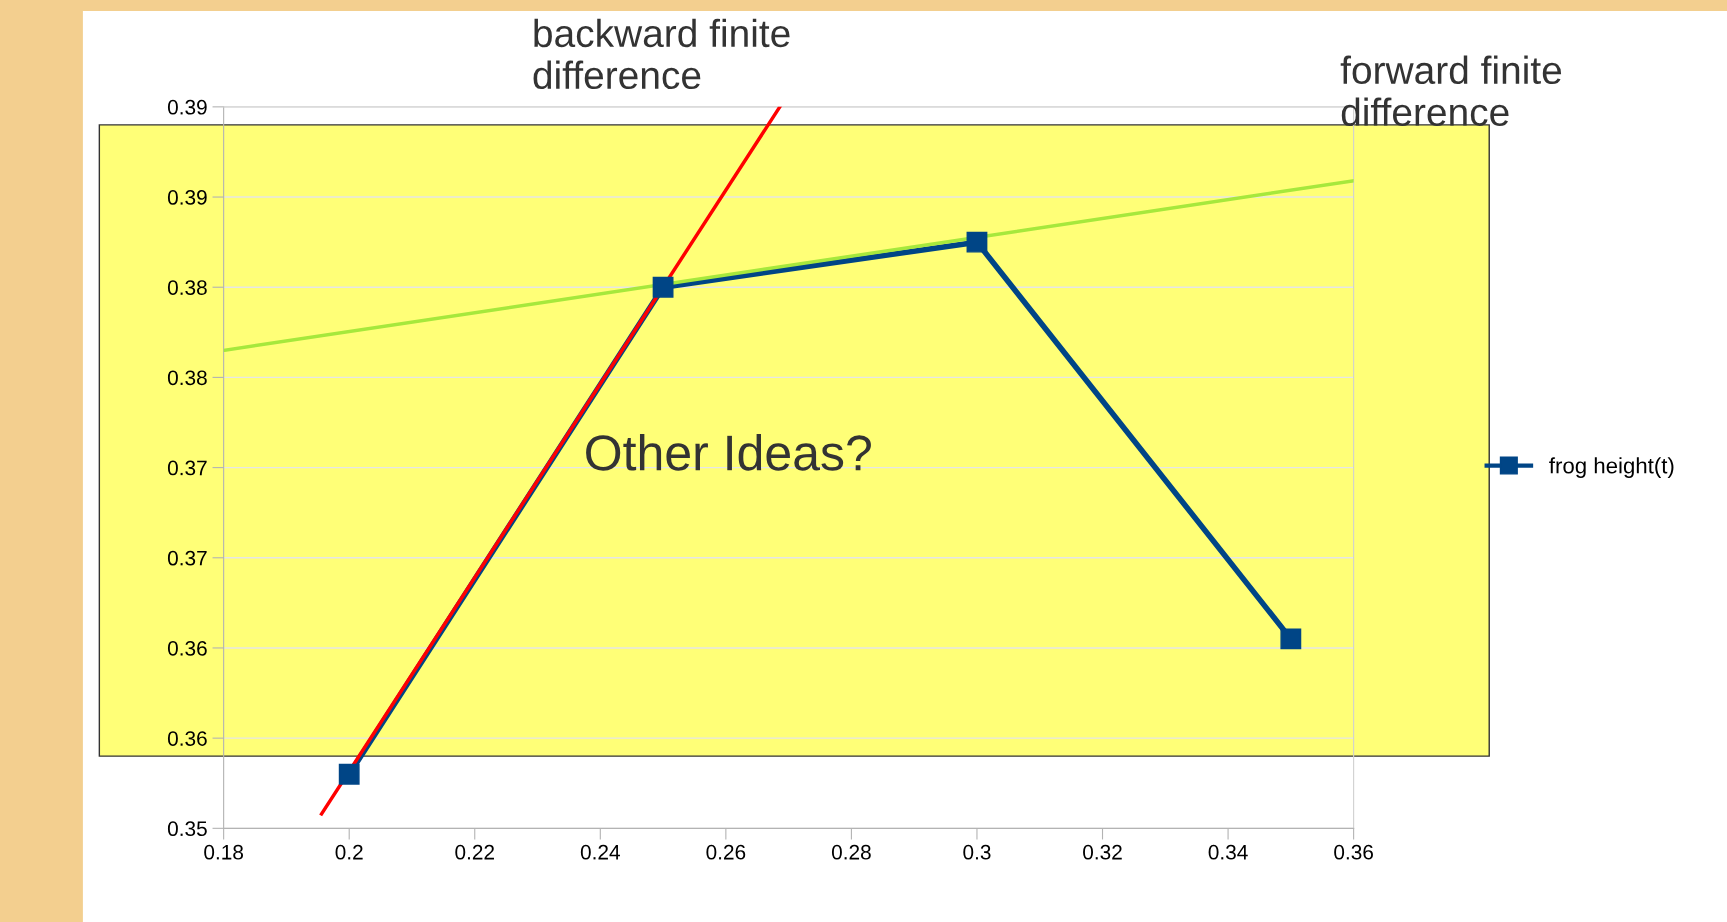 The height and width of the screenshot is (922, 1727). I want to click on annotation: forward finite difference, so click(1451, 90).